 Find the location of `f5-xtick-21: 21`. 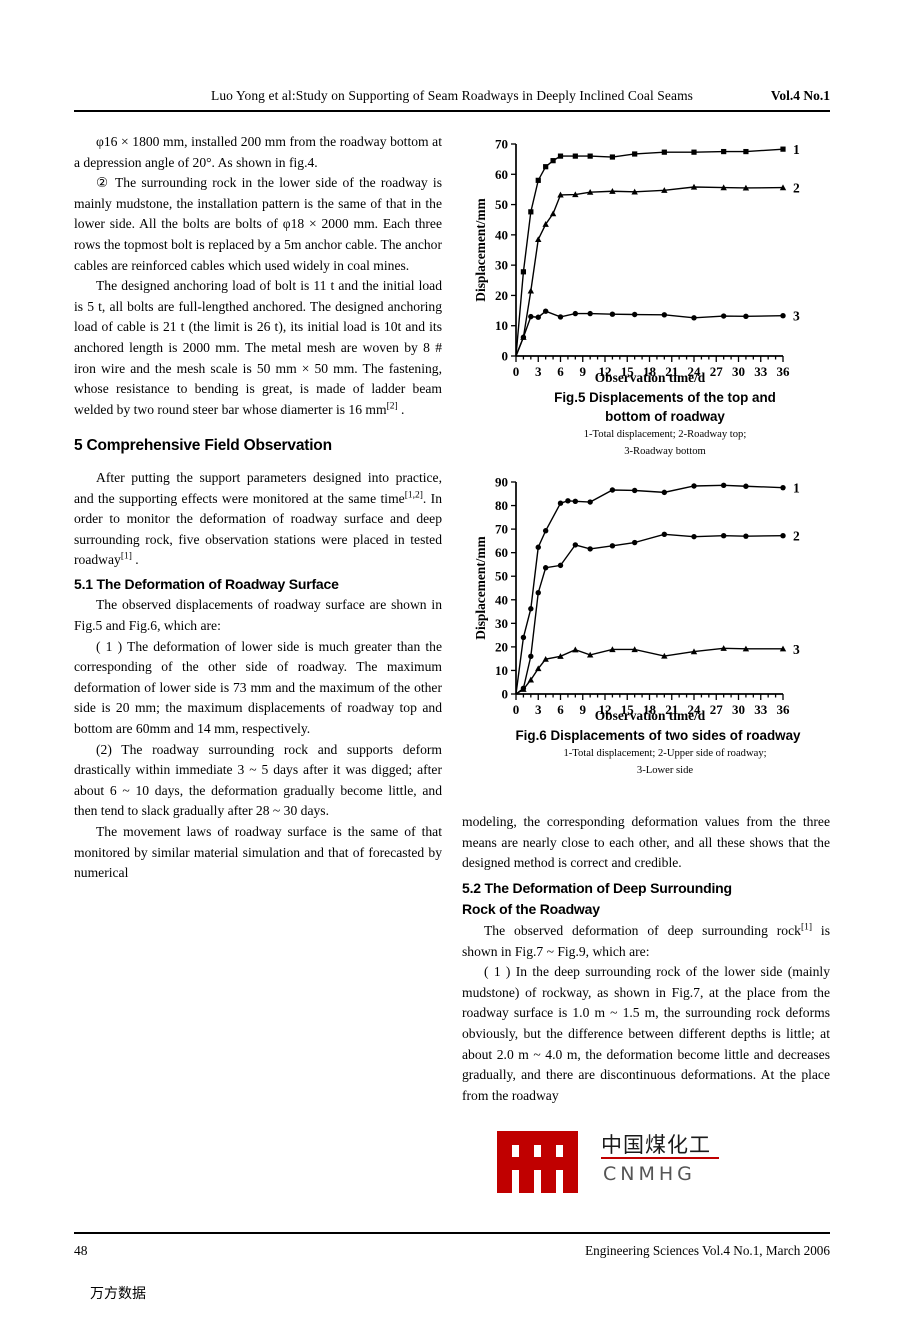

f5-xtick-21: 21 is located at coordinates (671, 371).